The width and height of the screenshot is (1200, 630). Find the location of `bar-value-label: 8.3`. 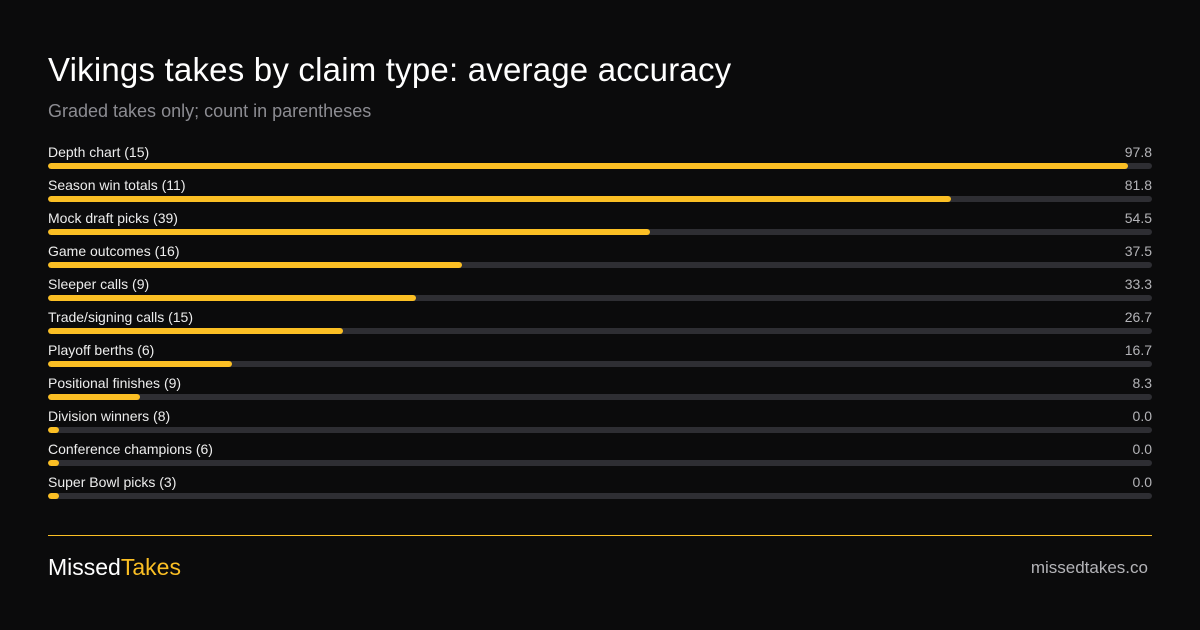

bar-value-label: 8.3 is located at coordinates (1142, 383).